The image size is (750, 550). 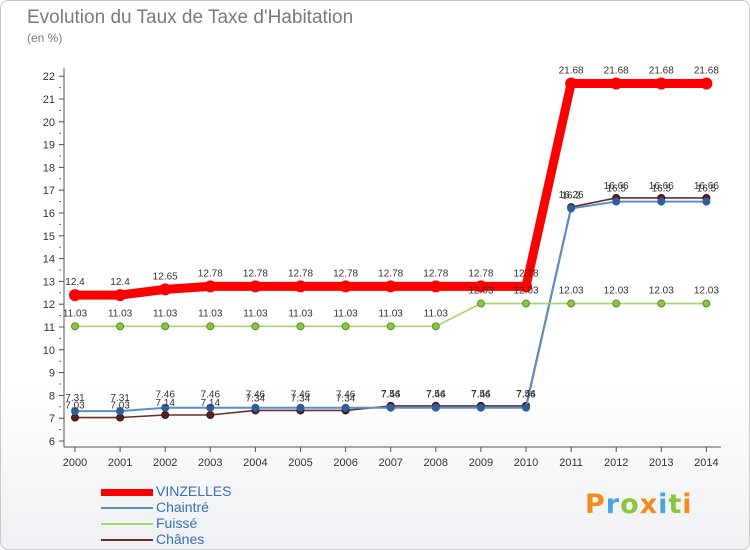 What do you see at coordinates (49, 123) in the screenshot?
I see `y-tick-label: 20` at bounding box center [49, 123].